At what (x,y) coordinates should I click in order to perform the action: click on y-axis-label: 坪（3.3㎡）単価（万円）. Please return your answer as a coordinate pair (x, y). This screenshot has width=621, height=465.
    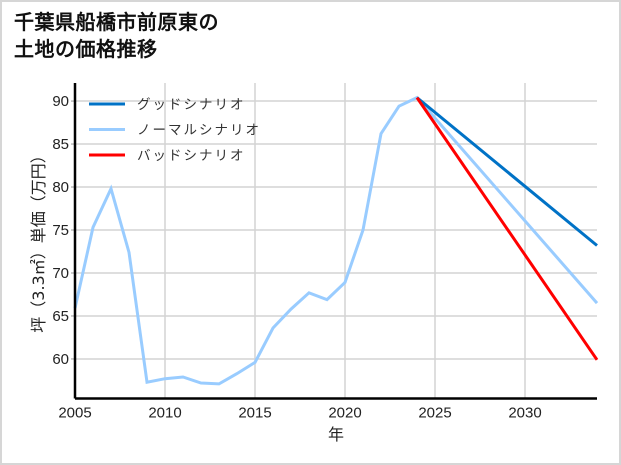
    Looking at the image, I should click on (38, 239).